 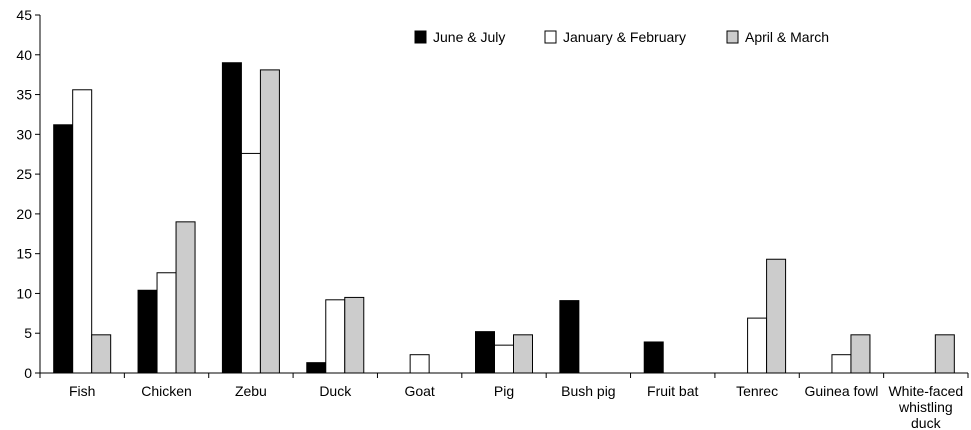 I want to click on y-tick-label: 35, so click(x=24, y=95).